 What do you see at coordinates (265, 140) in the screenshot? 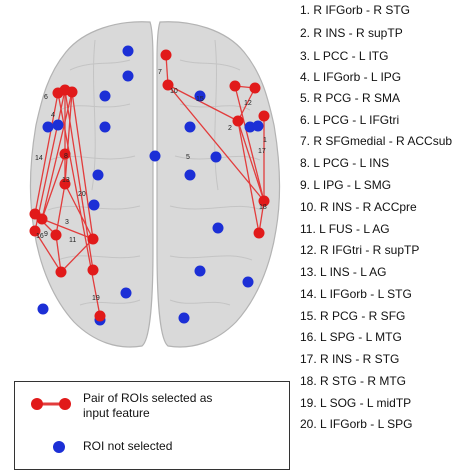
I see `map-label-1: 1` at bounding box center [265, 140].